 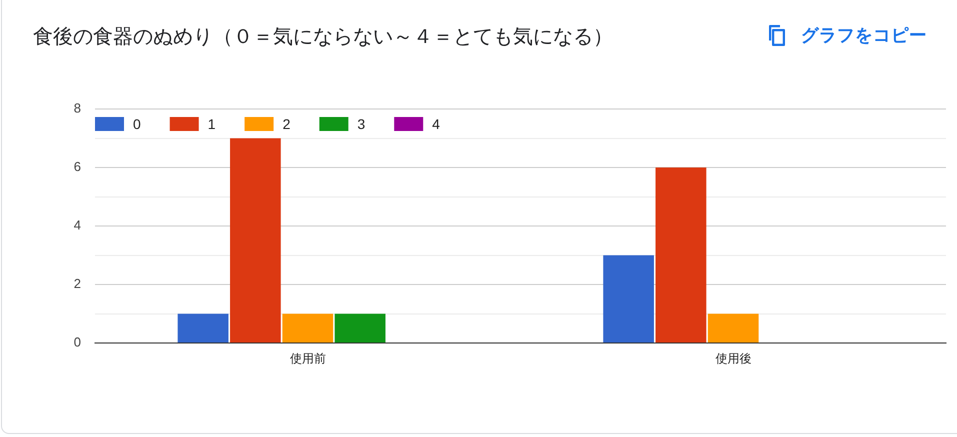 I want to click on legend-label: 1, so click(x=212, y=124).